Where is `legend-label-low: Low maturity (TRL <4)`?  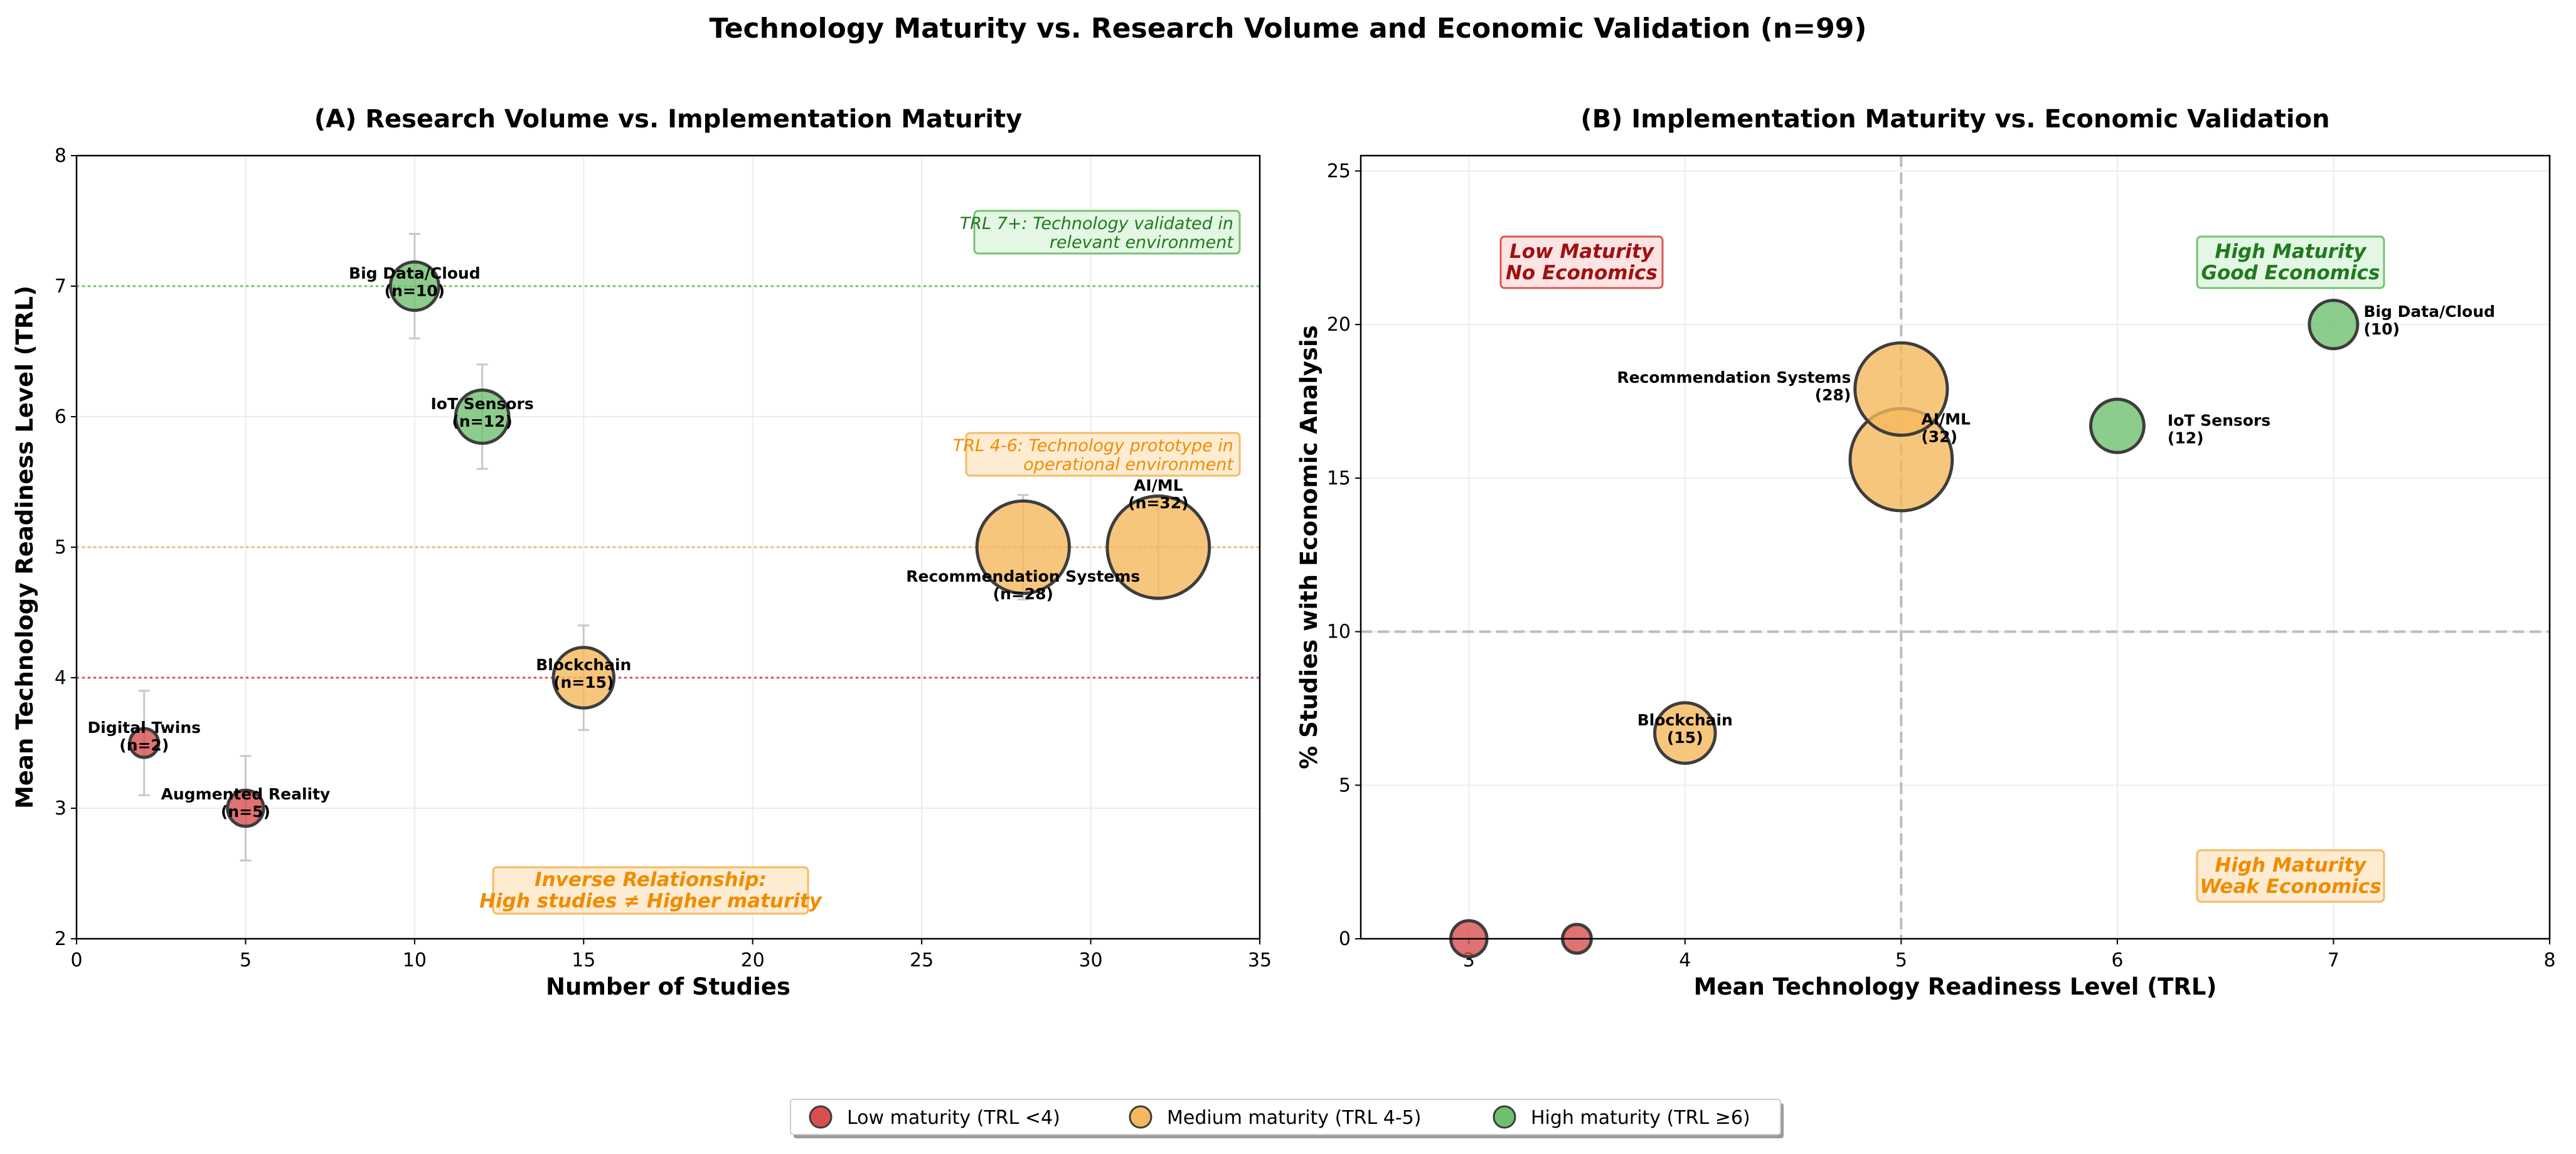
legend-label-low: Low maturity (TRL <4) is located at coordinates (954, 1118).